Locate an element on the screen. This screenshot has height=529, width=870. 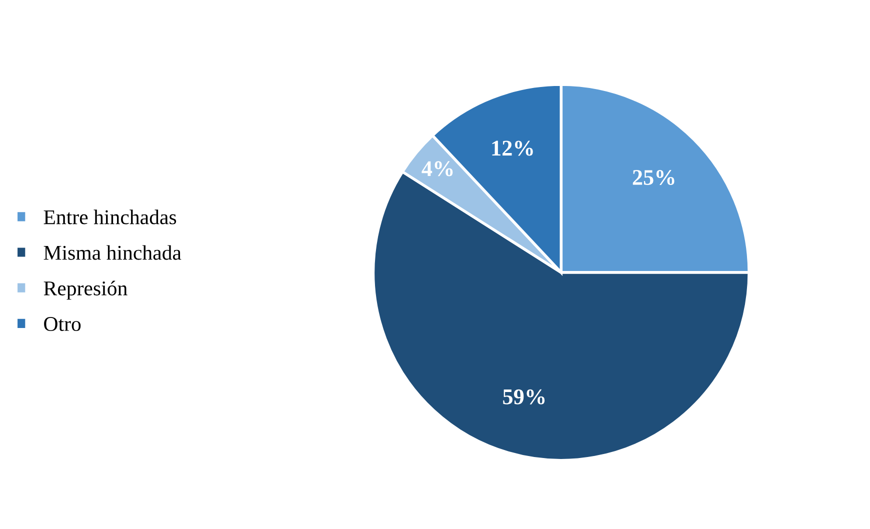
data-label: 4% is located at coordinates (437, 168).